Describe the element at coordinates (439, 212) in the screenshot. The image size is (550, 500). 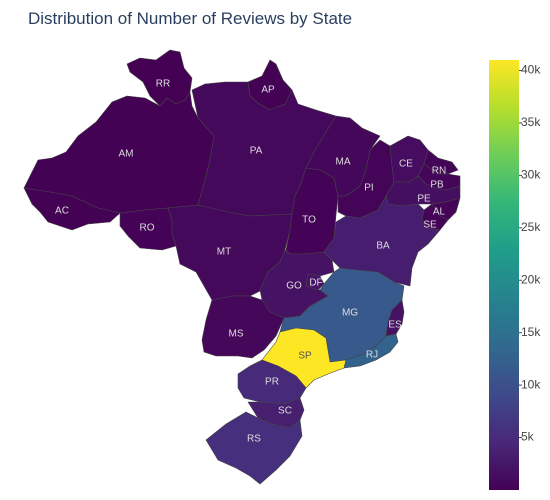
I see `state-label-AL: AL` at that location.